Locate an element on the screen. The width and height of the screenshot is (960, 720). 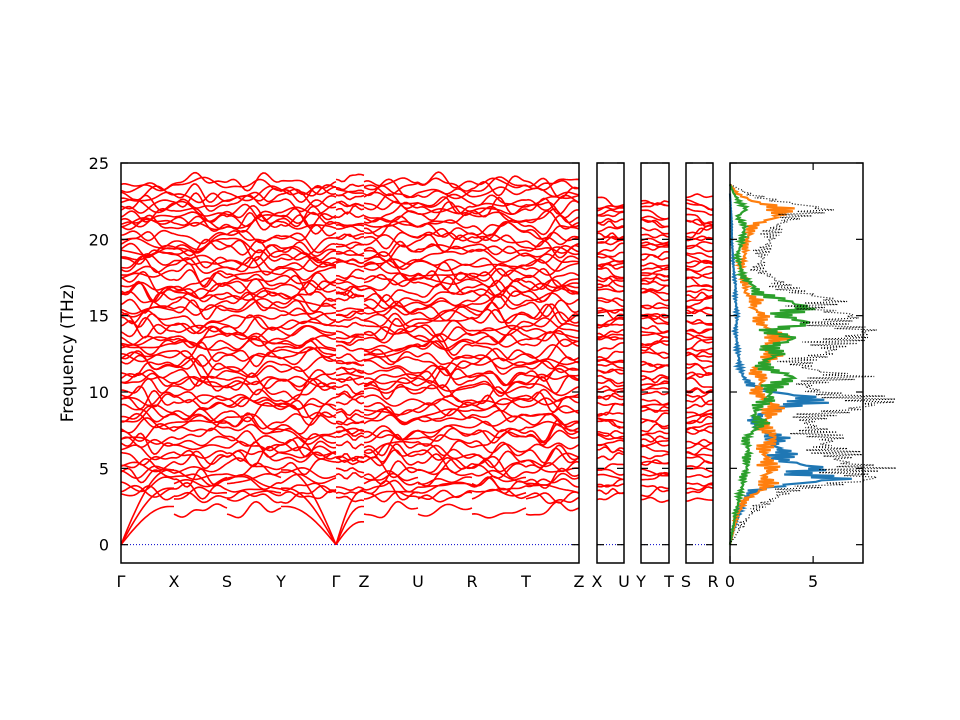
x-tick-label: Y is located at coordinates (280, 581).